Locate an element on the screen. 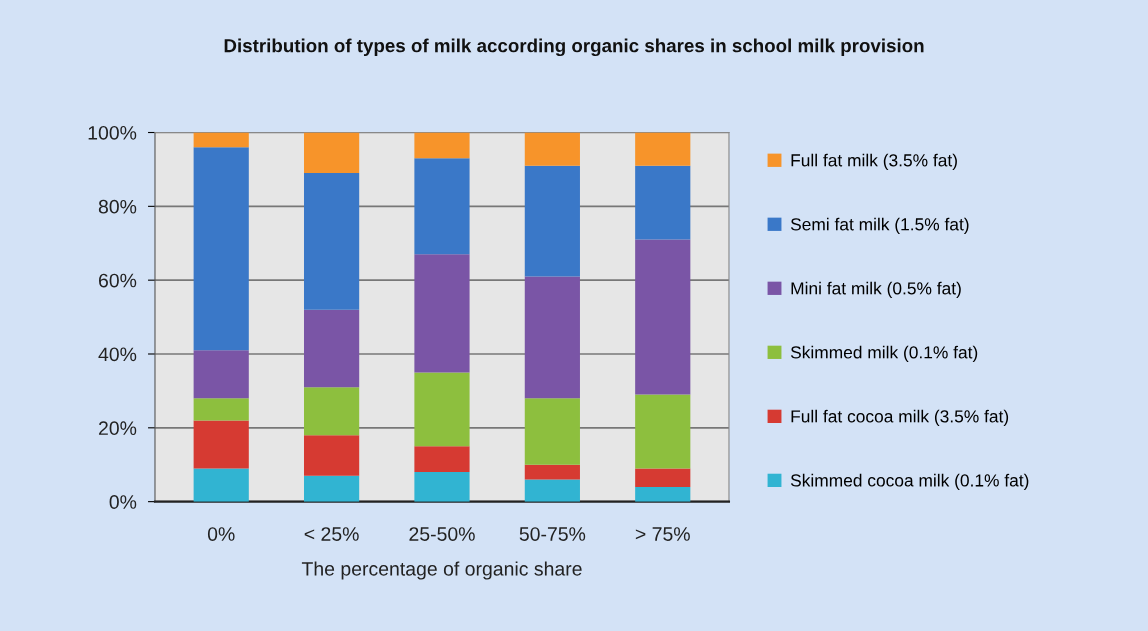 The image size is (1148, 631). y-tick-label: 0% is located at coordinates (123, 502).